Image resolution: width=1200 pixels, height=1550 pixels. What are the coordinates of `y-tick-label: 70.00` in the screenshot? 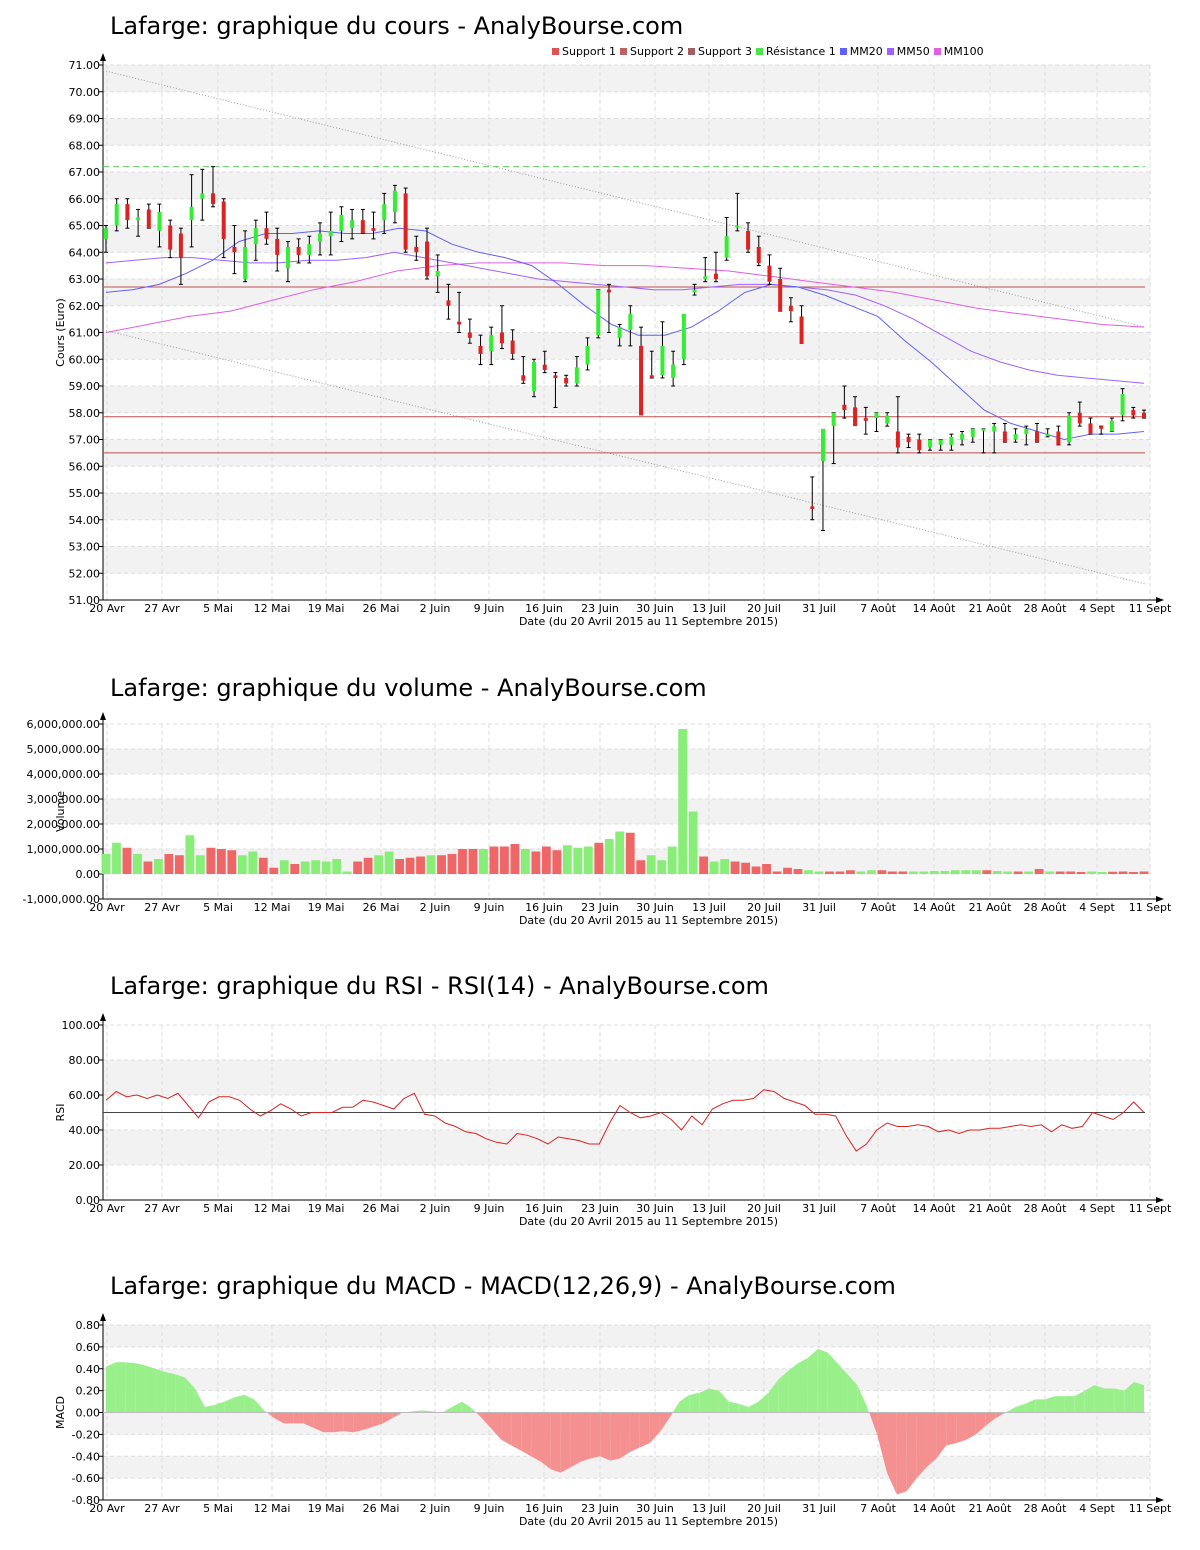 It's located at (85, 92).